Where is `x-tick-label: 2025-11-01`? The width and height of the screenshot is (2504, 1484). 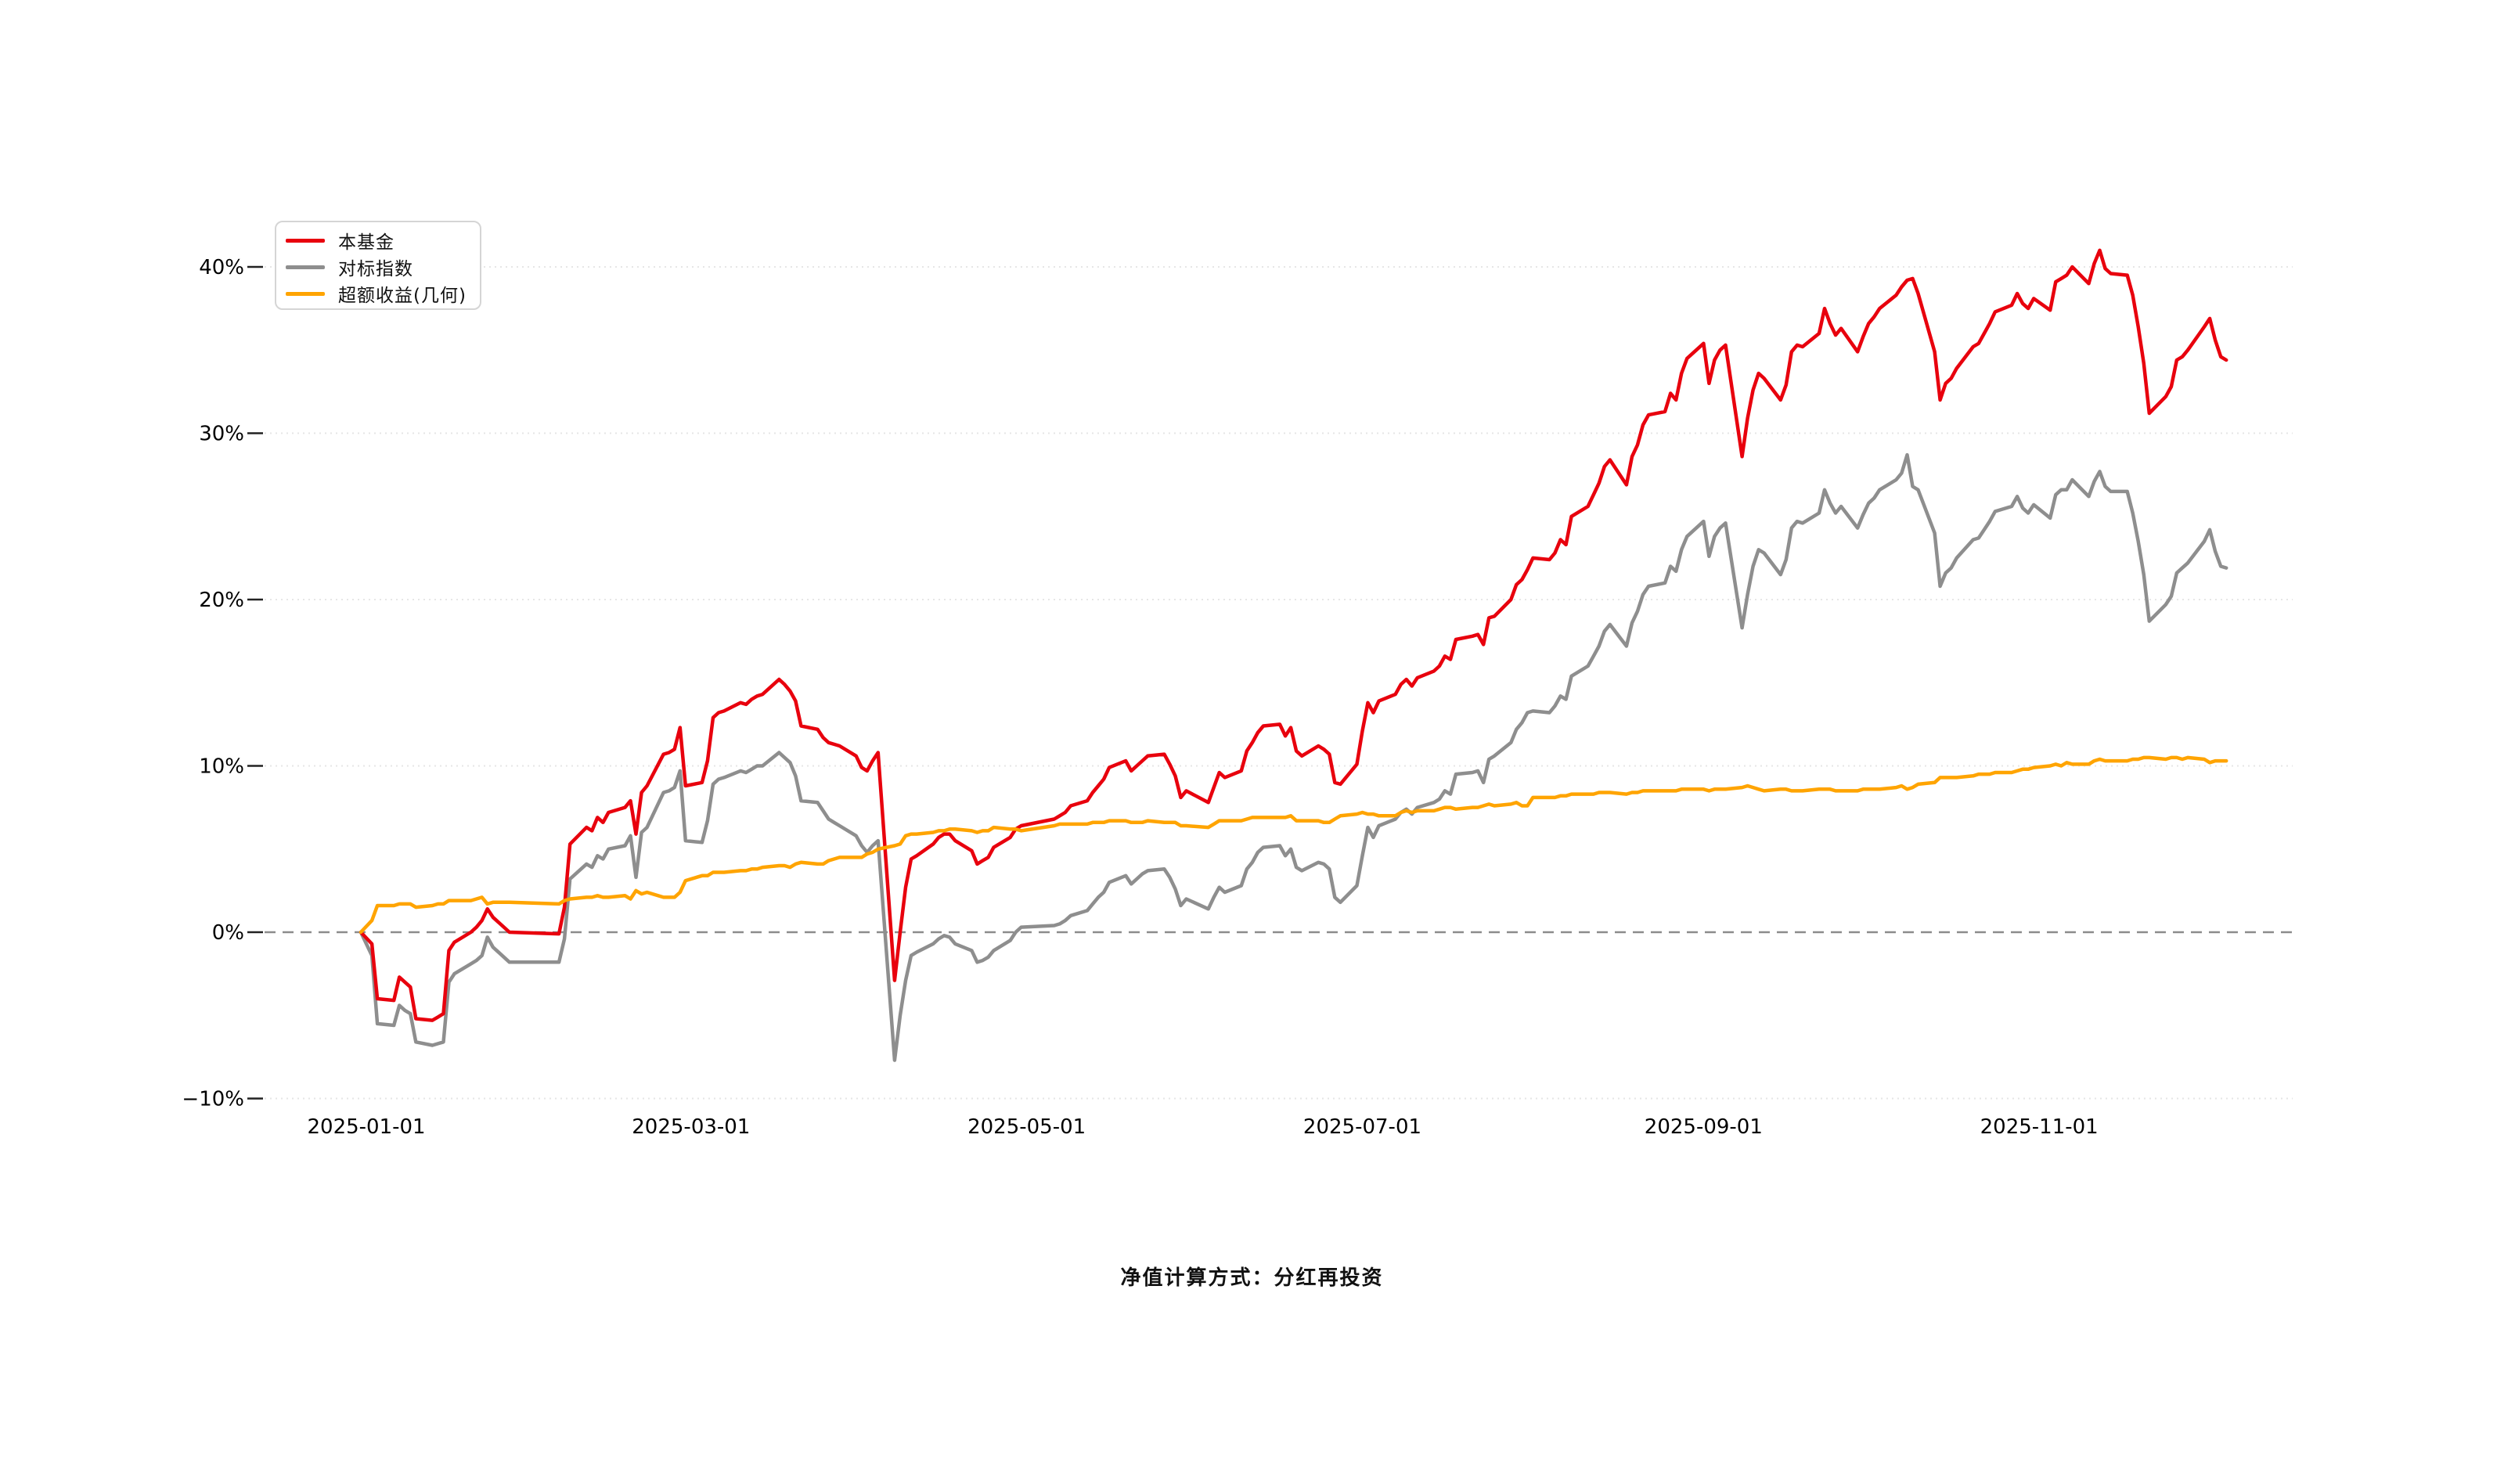 x-tick-label: 2025-11-01 is located at coordinates (2039, 1127).